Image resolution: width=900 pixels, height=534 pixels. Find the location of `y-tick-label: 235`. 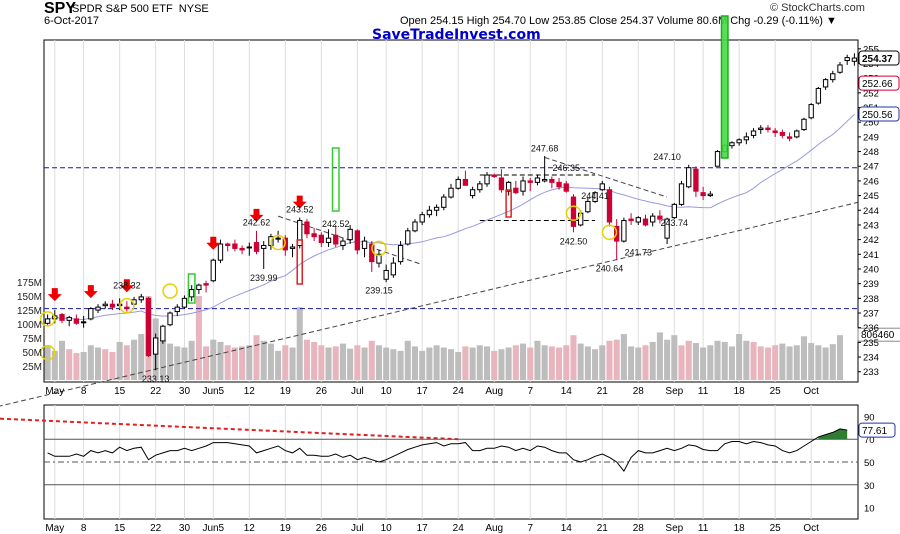

y-tick-label: 235 is located at coordinates (871, 343).